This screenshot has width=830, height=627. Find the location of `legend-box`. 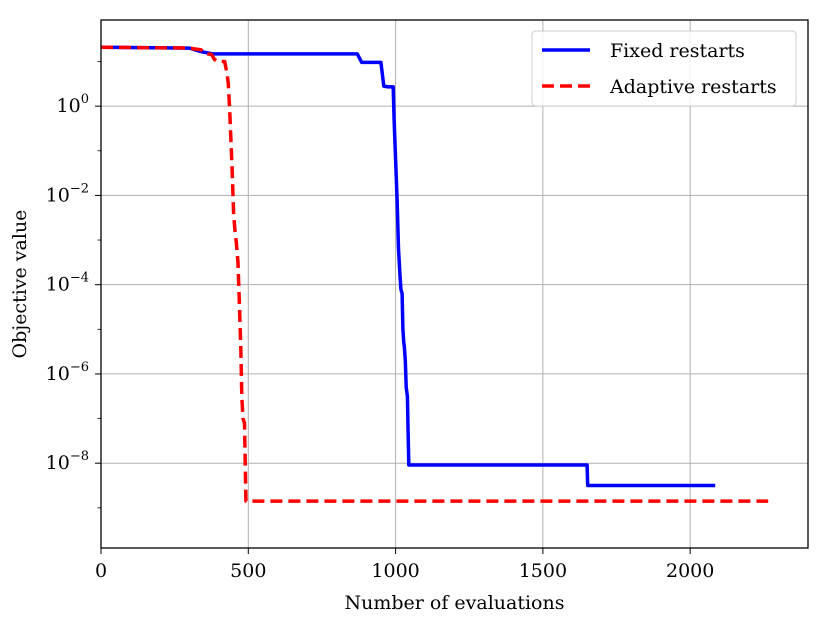

legend-box is located at coordinates (664, 68).